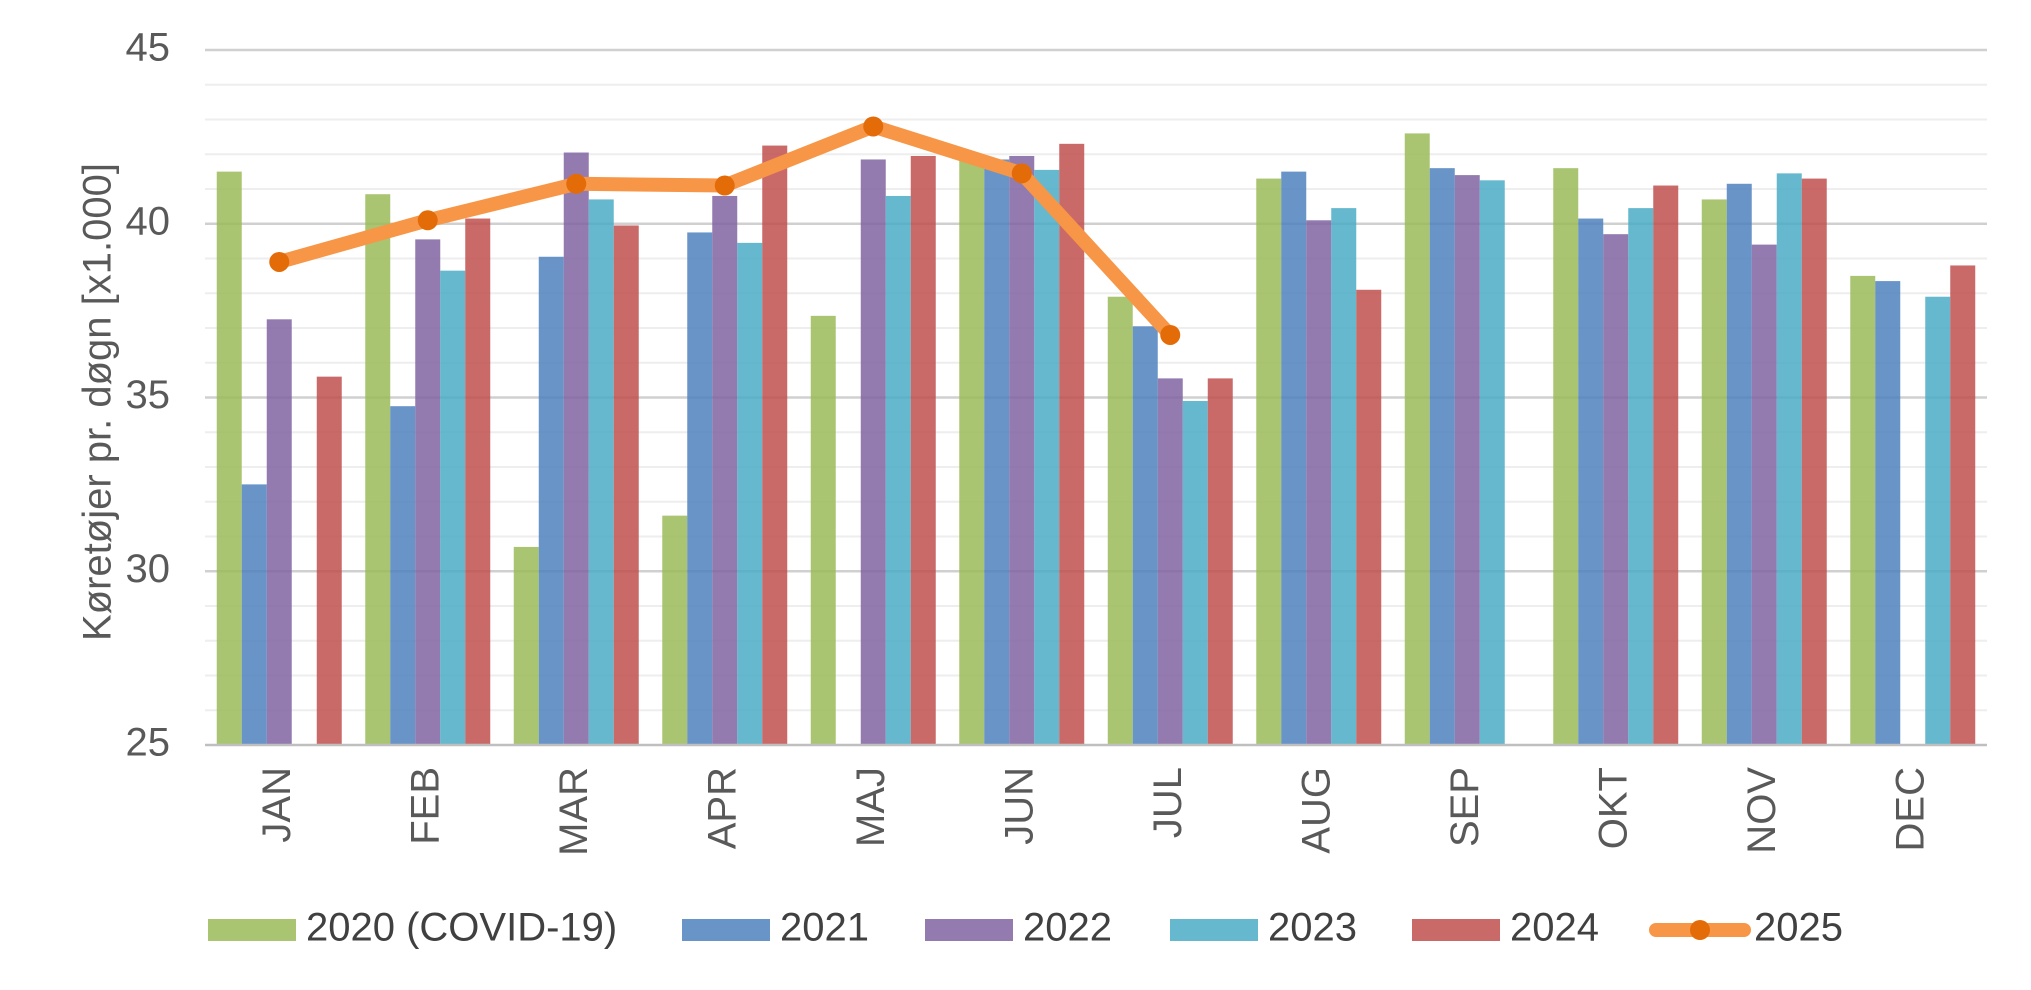 The image size is (2031, 990). Describe the element at coordinates (1442, 456) in the screenshot. I see `bar-2021-sep` at that location.